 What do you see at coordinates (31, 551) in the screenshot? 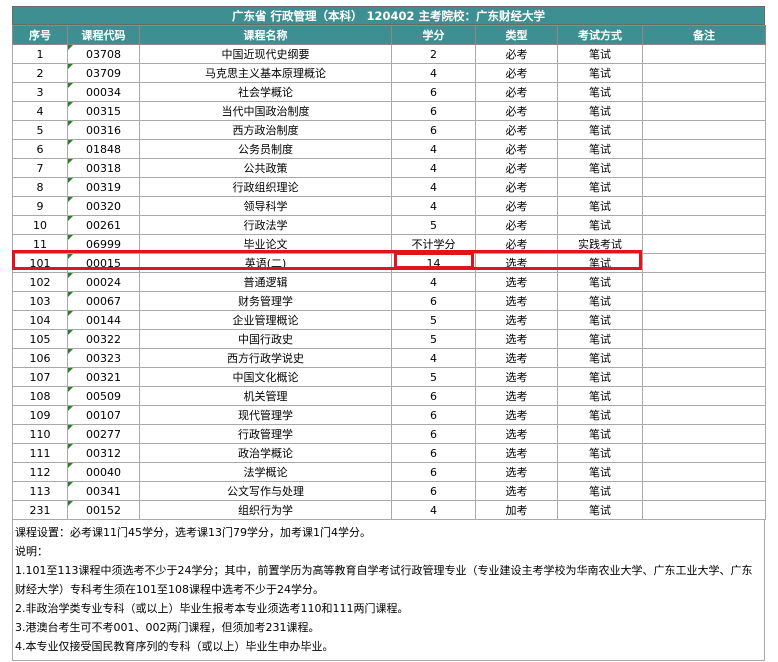
I see `note-heading: 说明：` at bounding box center [31, 551].